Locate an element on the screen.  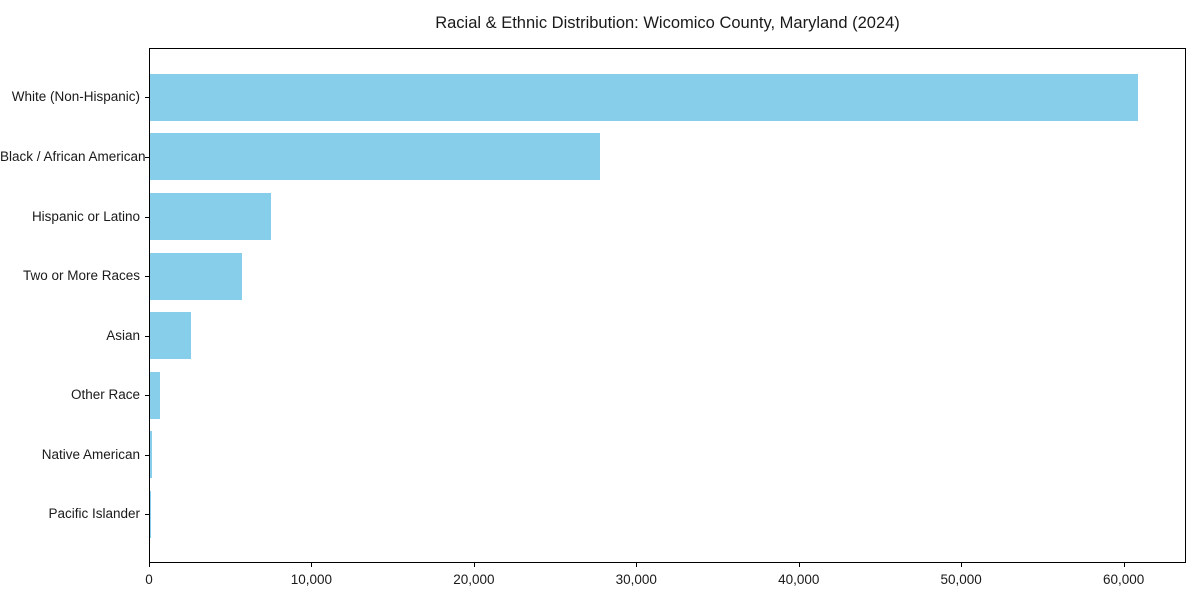
y-tick-label: Black / African American is located at coordinates (73, 156).